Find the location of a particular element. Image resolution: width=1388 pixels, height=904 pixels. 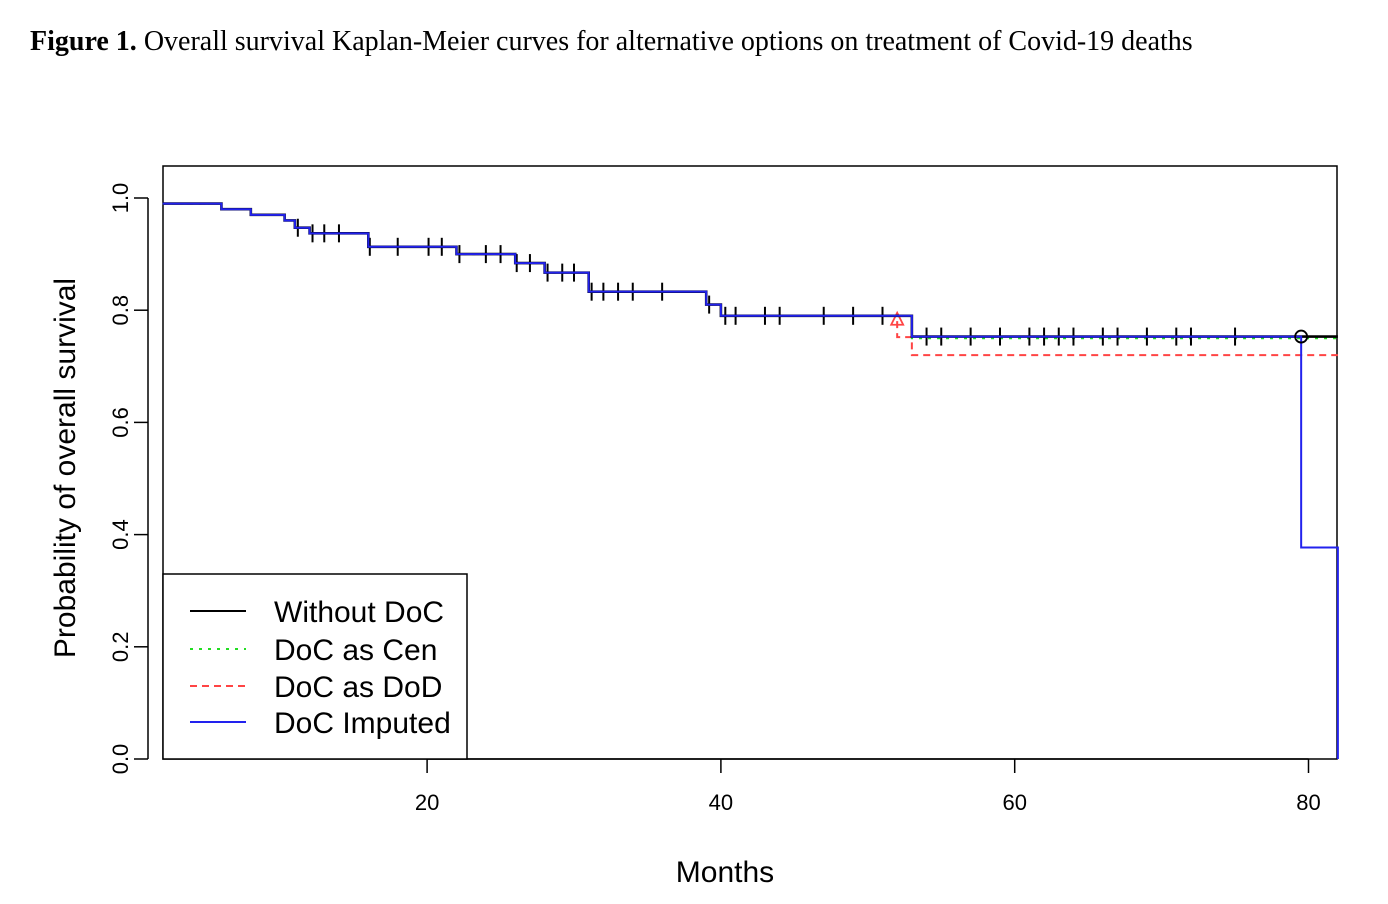

legend-label: DoC as Cen is located at coordinates (355, 650).